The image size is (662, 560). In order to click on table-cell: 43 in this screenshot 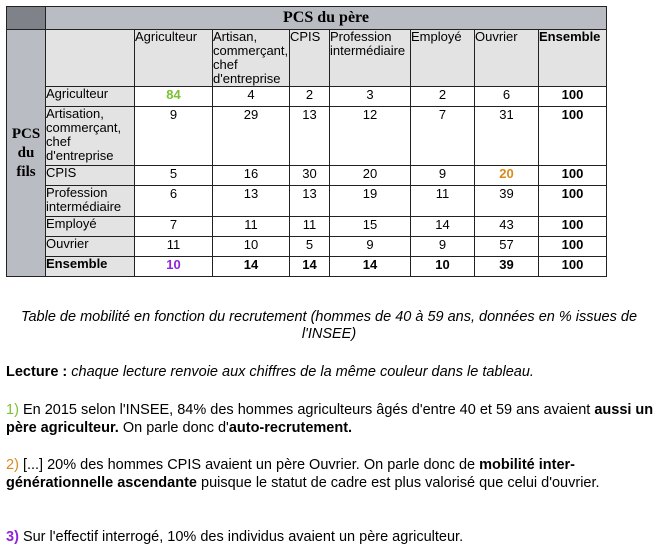, I will do `click(506, 226)`.